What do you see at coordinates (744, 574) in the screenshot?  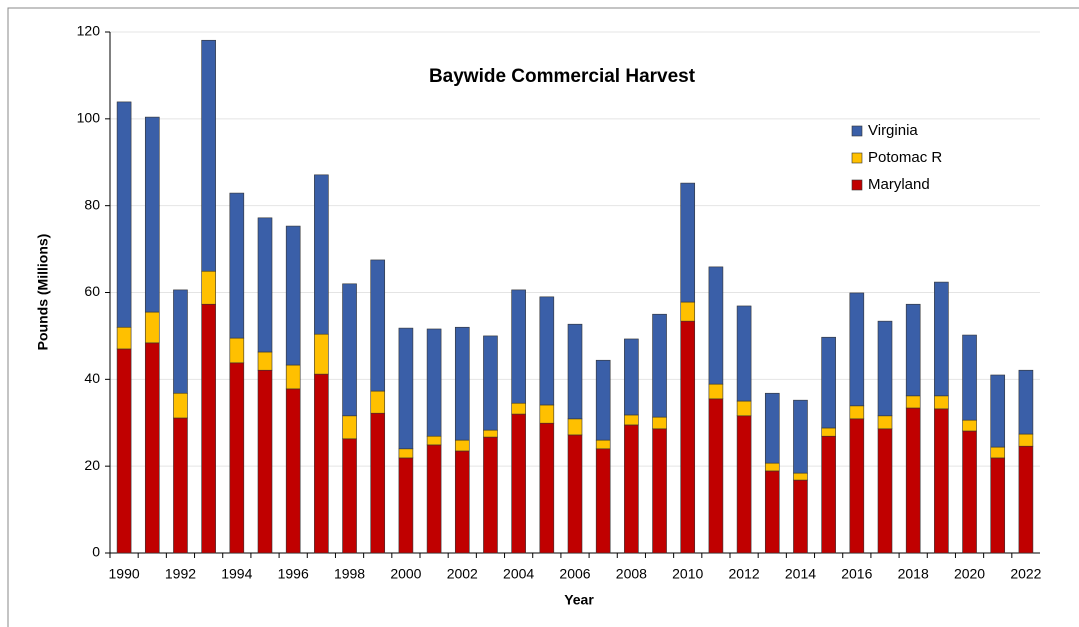 I see `x-tick-label: 2012` at bounding box center [744, 574].